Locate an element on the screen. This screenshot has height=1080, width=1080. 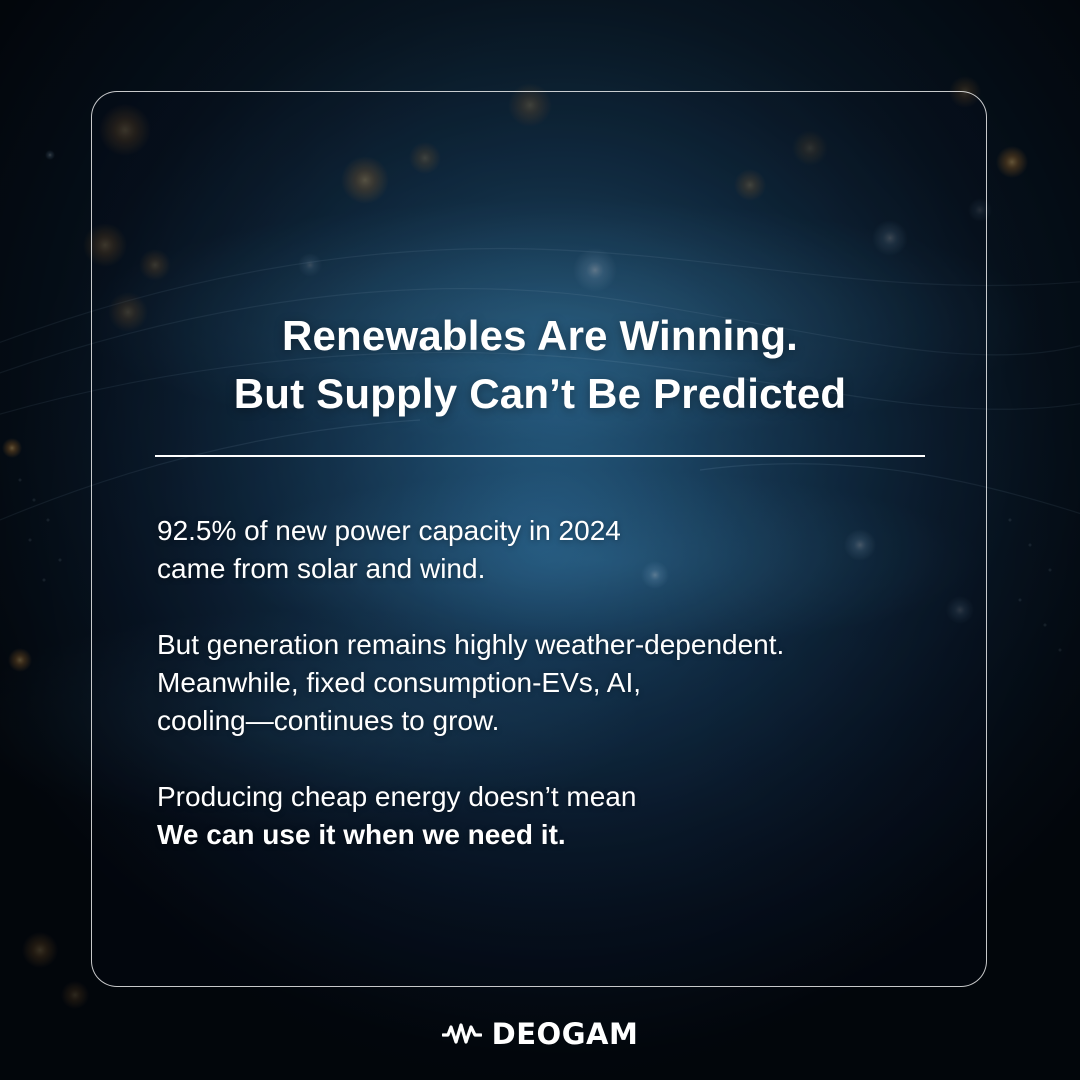
headline-line-1: Renewables Are Winning. is located at coordinates (540, 335).